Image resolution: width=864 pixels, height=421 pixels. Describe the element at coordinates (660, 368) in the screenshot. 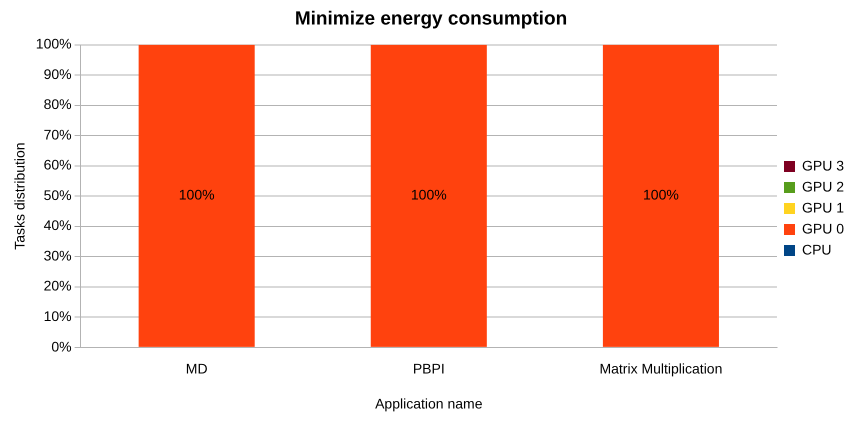

I see `x-tick-label: Matrix Multiplication` at that location.